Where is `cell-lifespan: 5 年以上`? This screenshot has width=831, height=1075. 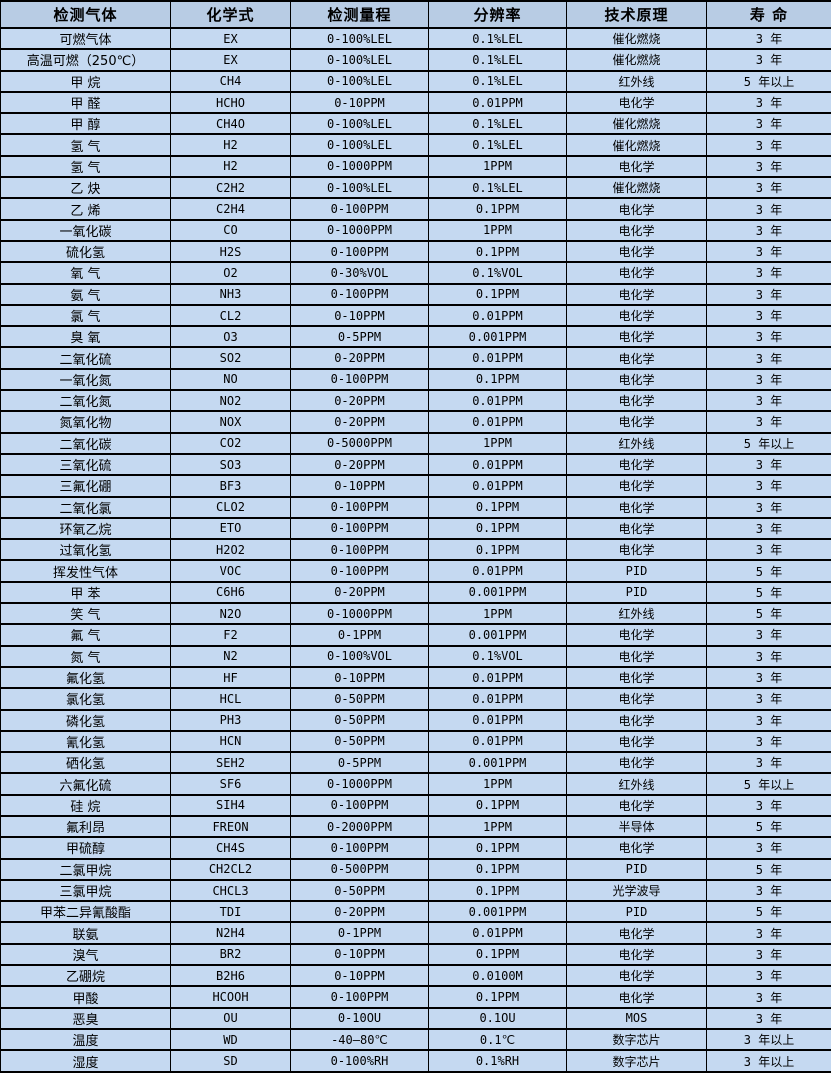 cell-lifespan: 5 年以上 is located at coordinates (768, 784).